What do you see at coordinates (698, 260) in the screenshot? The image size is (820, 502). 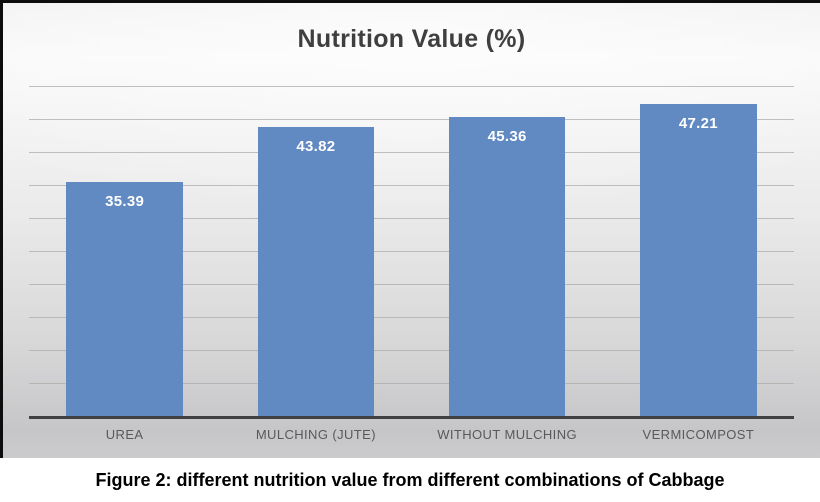 I see `bar-vermicompost: 47.21` at bounding box center [698, 260].